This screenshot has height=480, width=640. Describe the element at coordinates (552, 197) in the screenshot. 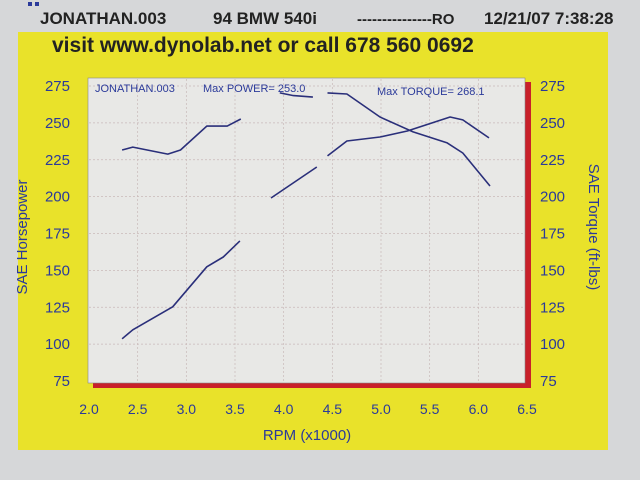

I see `y2-tick-label: 200` at that location.